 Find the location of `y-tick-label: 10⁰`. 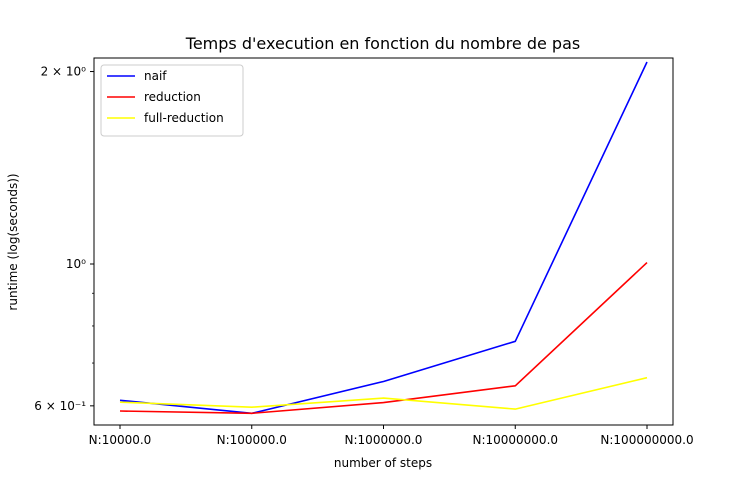

y-tick-label: 10⁰ is located at coordinates (76, 264).